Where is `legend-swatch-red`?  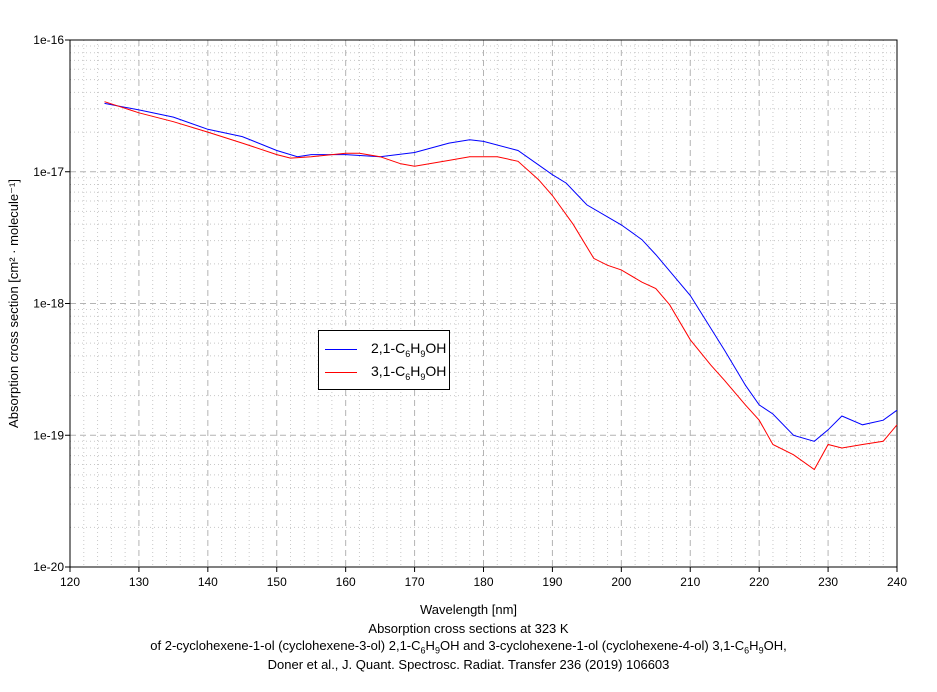
legend-swatch-red is located at coordinates (341, 372).